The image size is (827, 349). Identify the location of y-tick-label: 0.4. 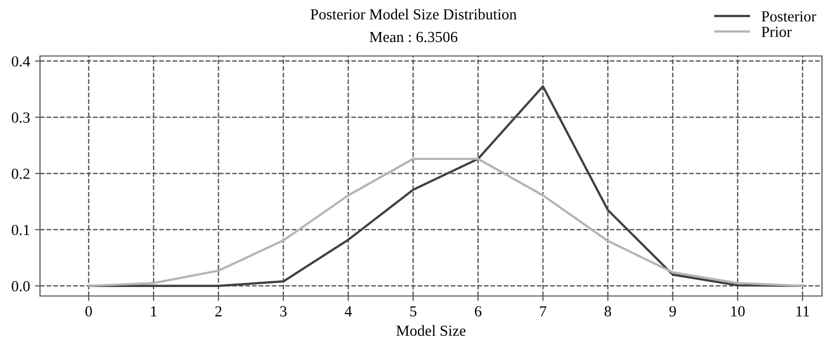
(21, 61).